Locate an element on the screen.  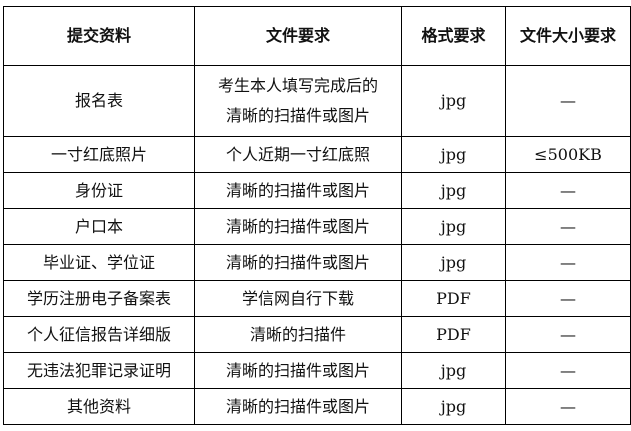
table-row: 户口本 清晰的扫描件或图片 jpg — is located at coordinates (317, 226).